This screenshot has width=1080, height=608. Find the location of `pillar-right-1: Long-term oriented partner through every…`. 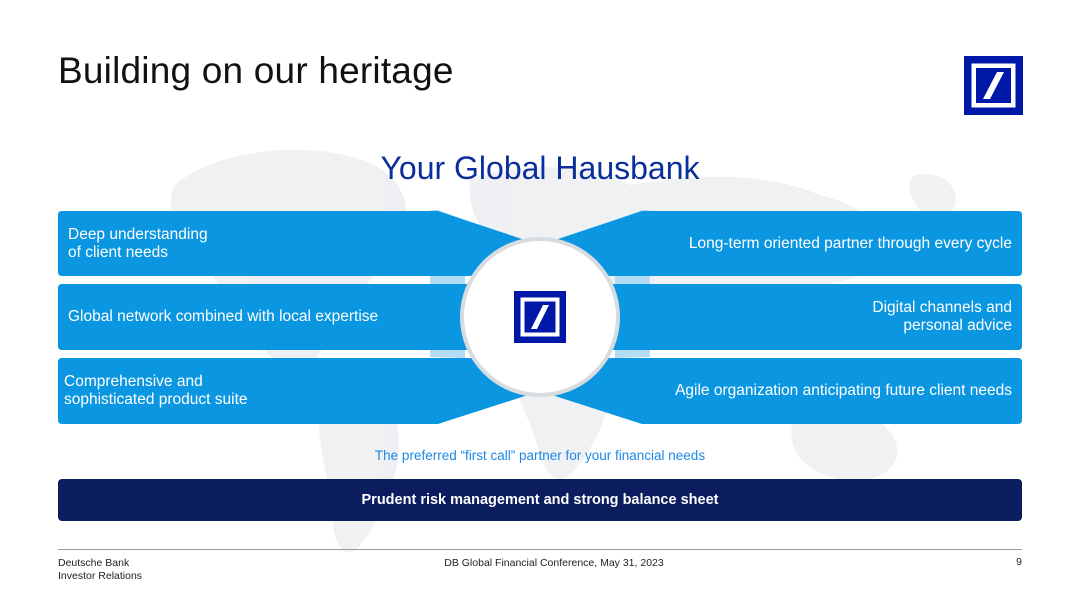

pillar-right-1: Long-term oriented partner through every… is located at coordinates (816, 243).